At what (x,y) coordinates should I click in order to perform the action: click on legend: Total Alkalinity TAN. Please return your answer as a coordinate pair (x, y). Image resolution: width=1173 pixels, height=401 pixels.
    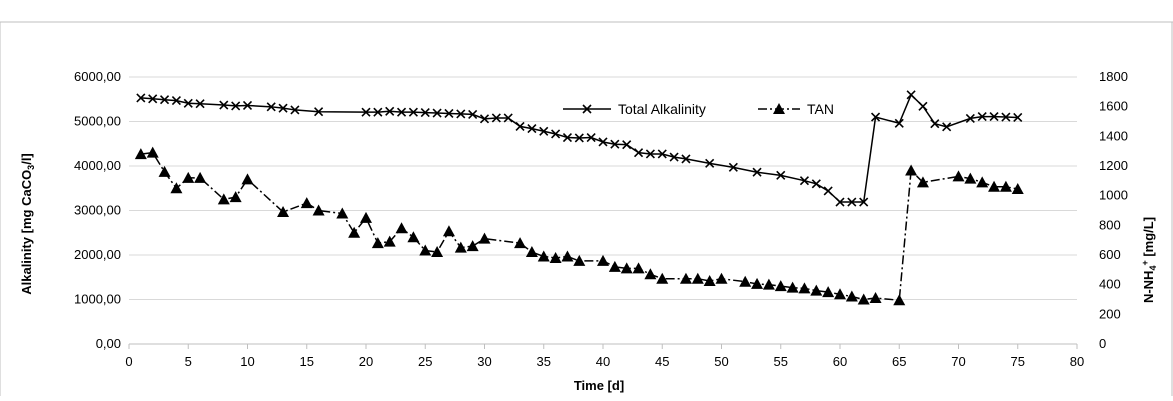
    Looking at the image, I should click on (698, 109).